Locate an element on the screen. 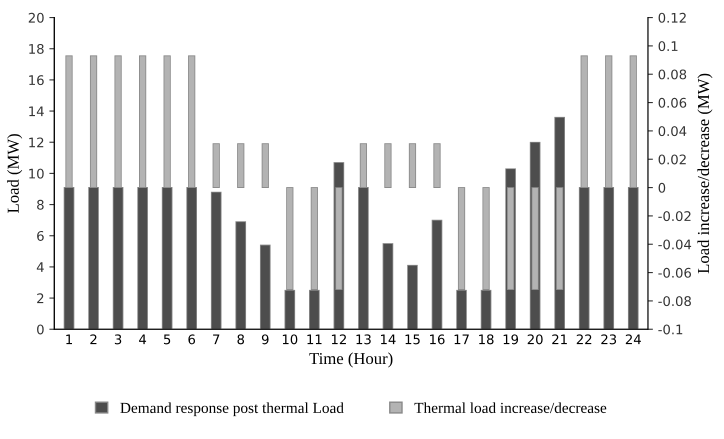 The image size is (724, 439). y-axis-title: Load (MW) is located at coordinates (14, 173).